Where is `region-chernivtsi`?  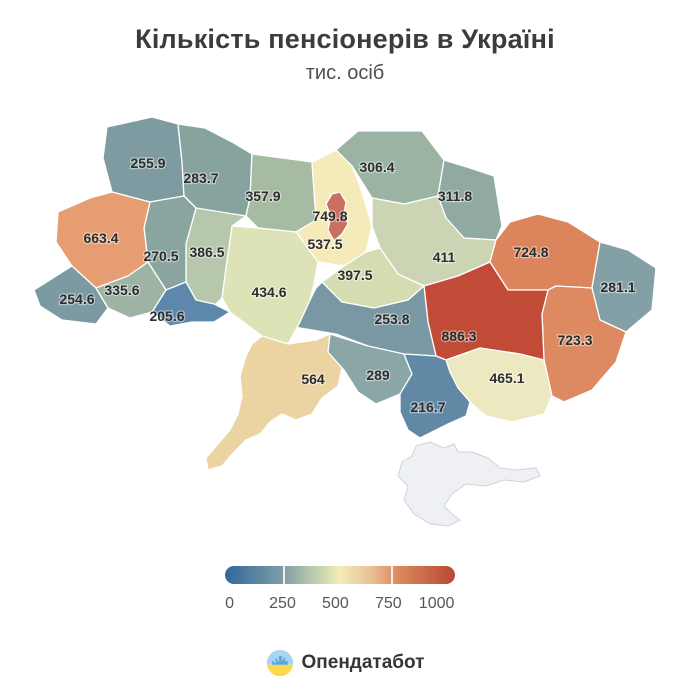
region-chernivtsi is located at coordinates (191, 304).